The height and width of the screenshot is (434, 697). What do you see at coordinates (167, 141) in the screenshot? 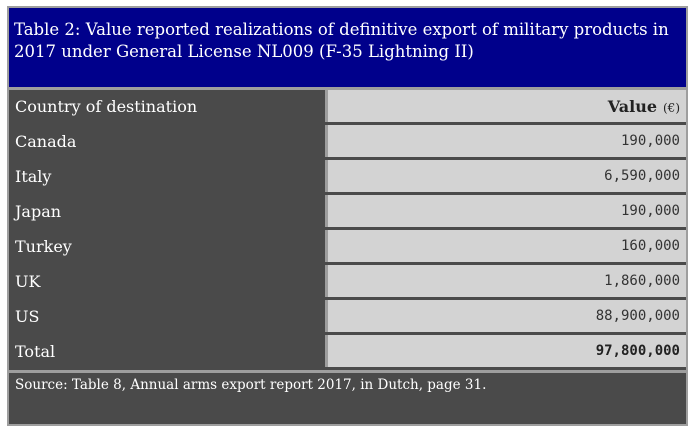
I see `row-country: Canada` at bounding box center [167, 141].